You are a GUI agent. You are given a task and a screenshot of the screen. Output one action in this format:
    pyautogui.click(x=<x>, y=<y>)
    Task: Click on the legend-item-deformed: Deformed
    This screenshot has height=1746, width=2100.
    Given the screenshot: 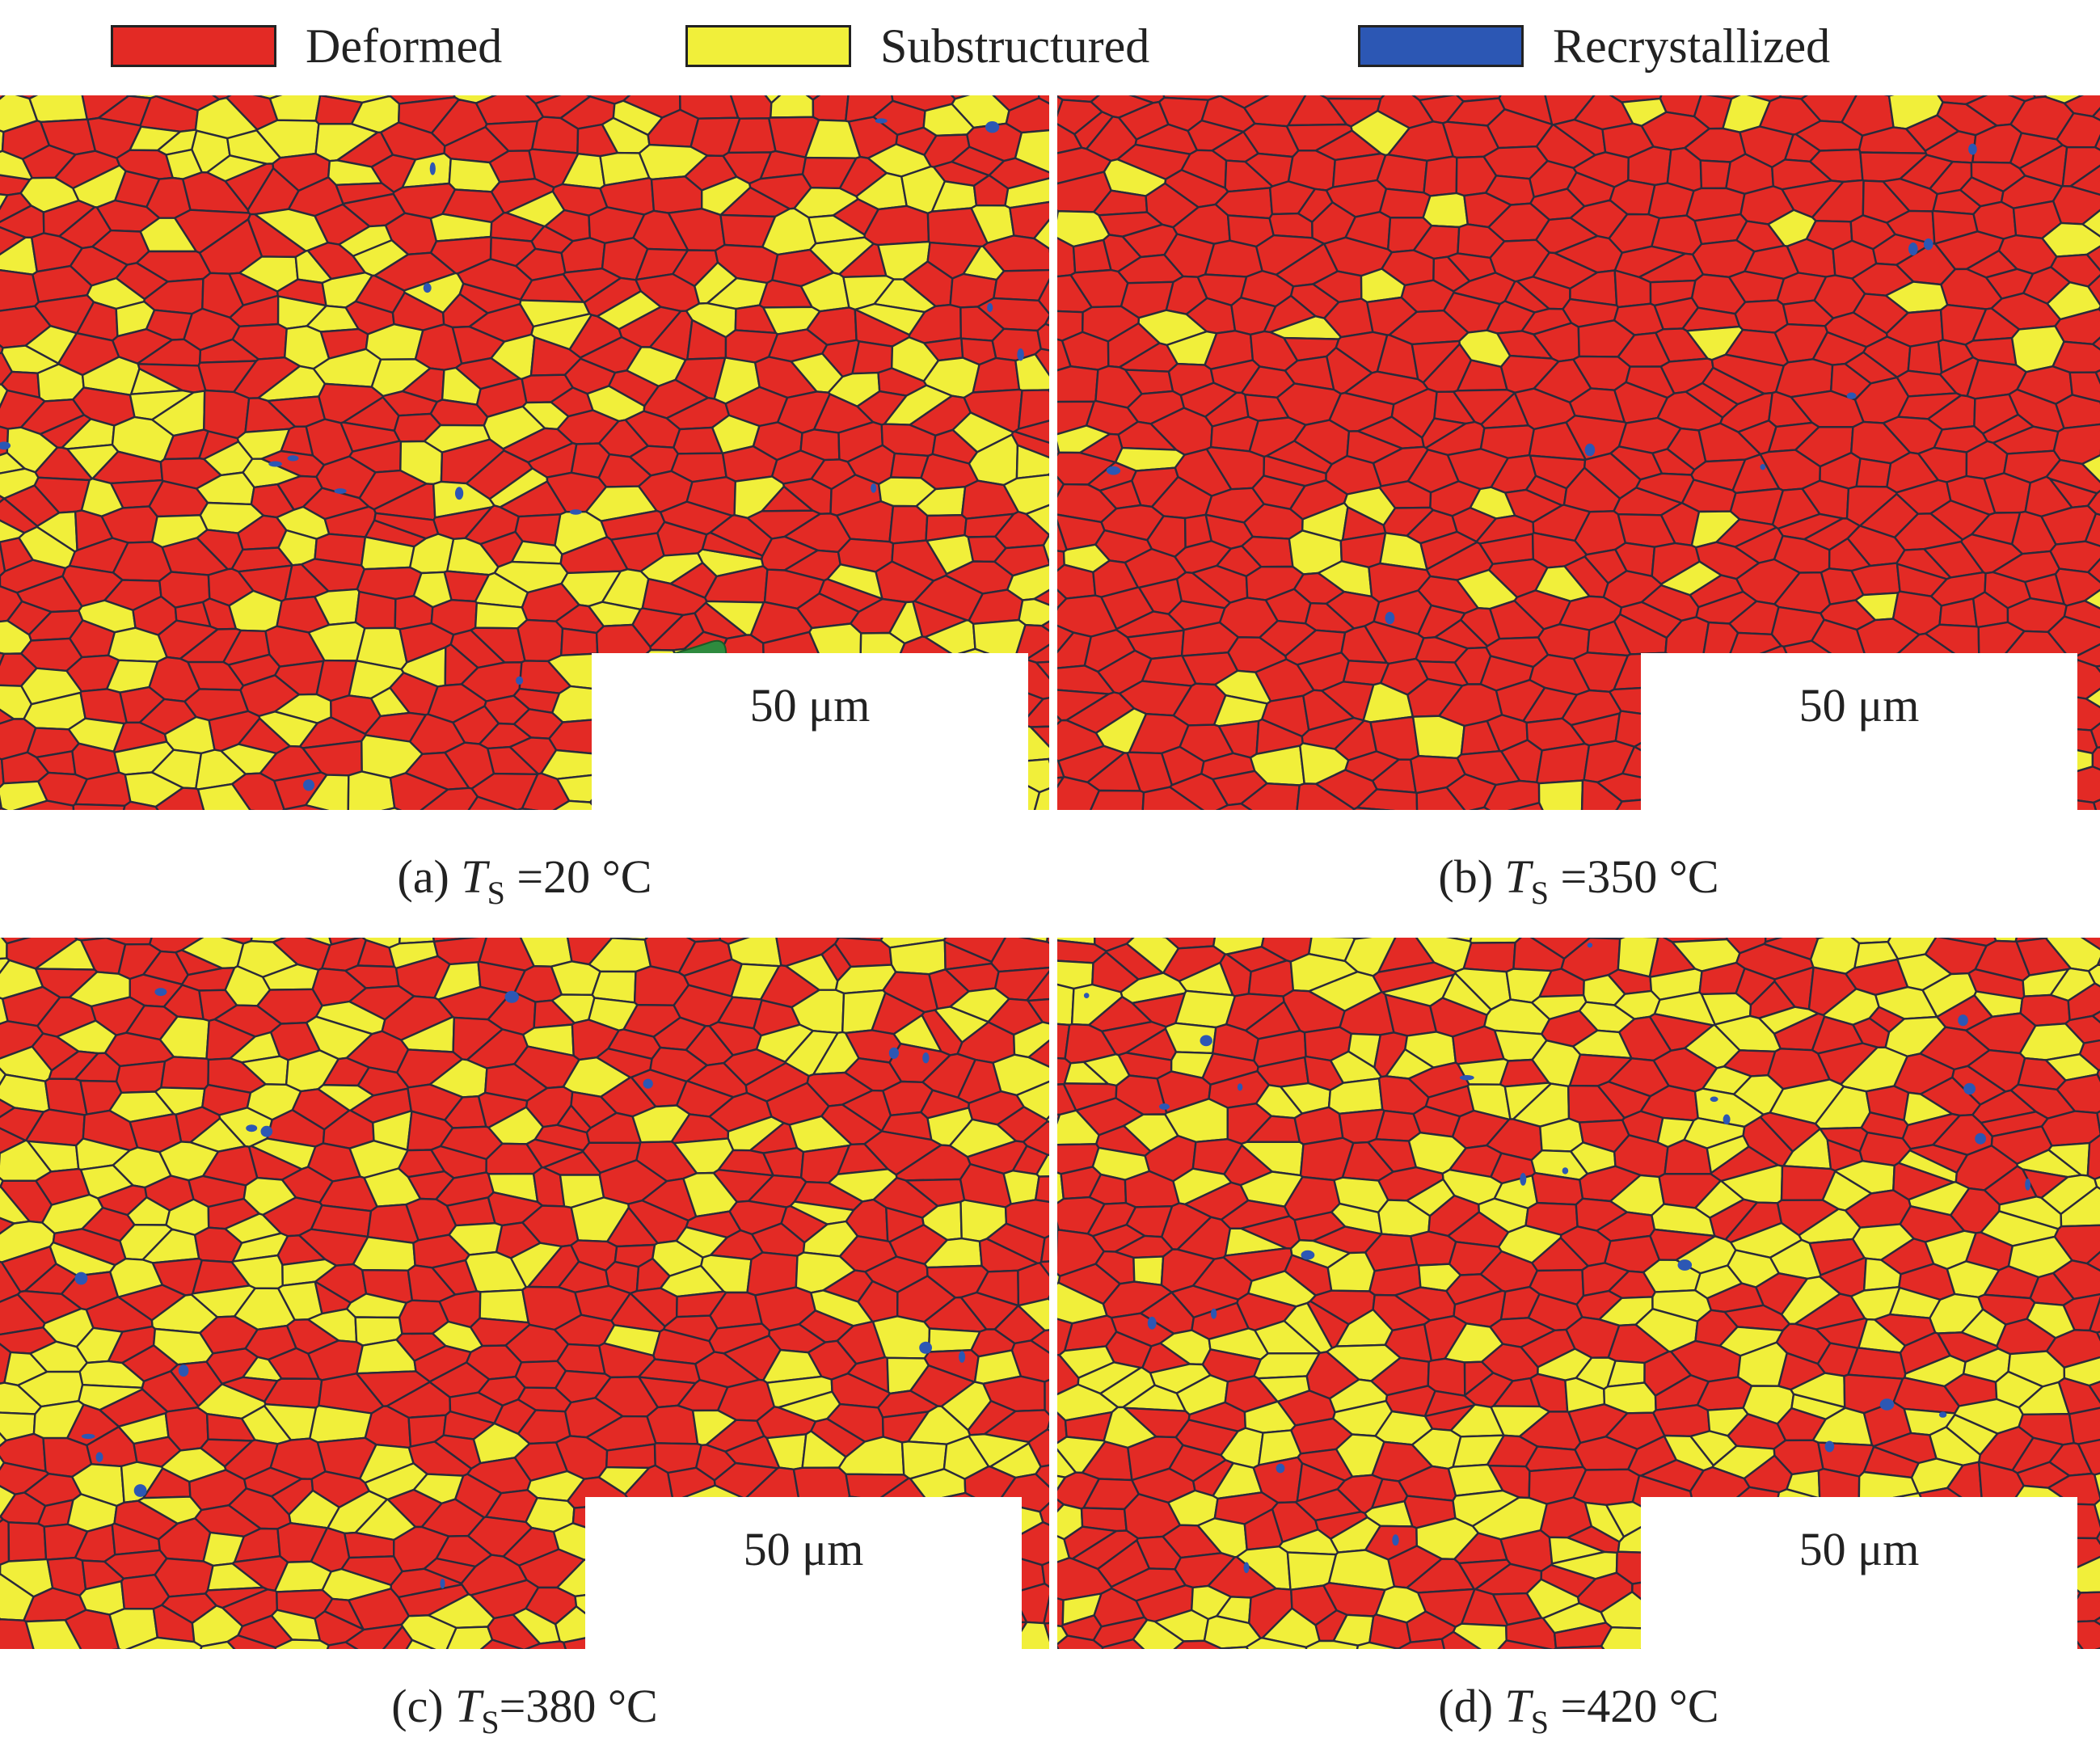 What is the action you would take?
    pyautogui.click(x=306, y=46)
    